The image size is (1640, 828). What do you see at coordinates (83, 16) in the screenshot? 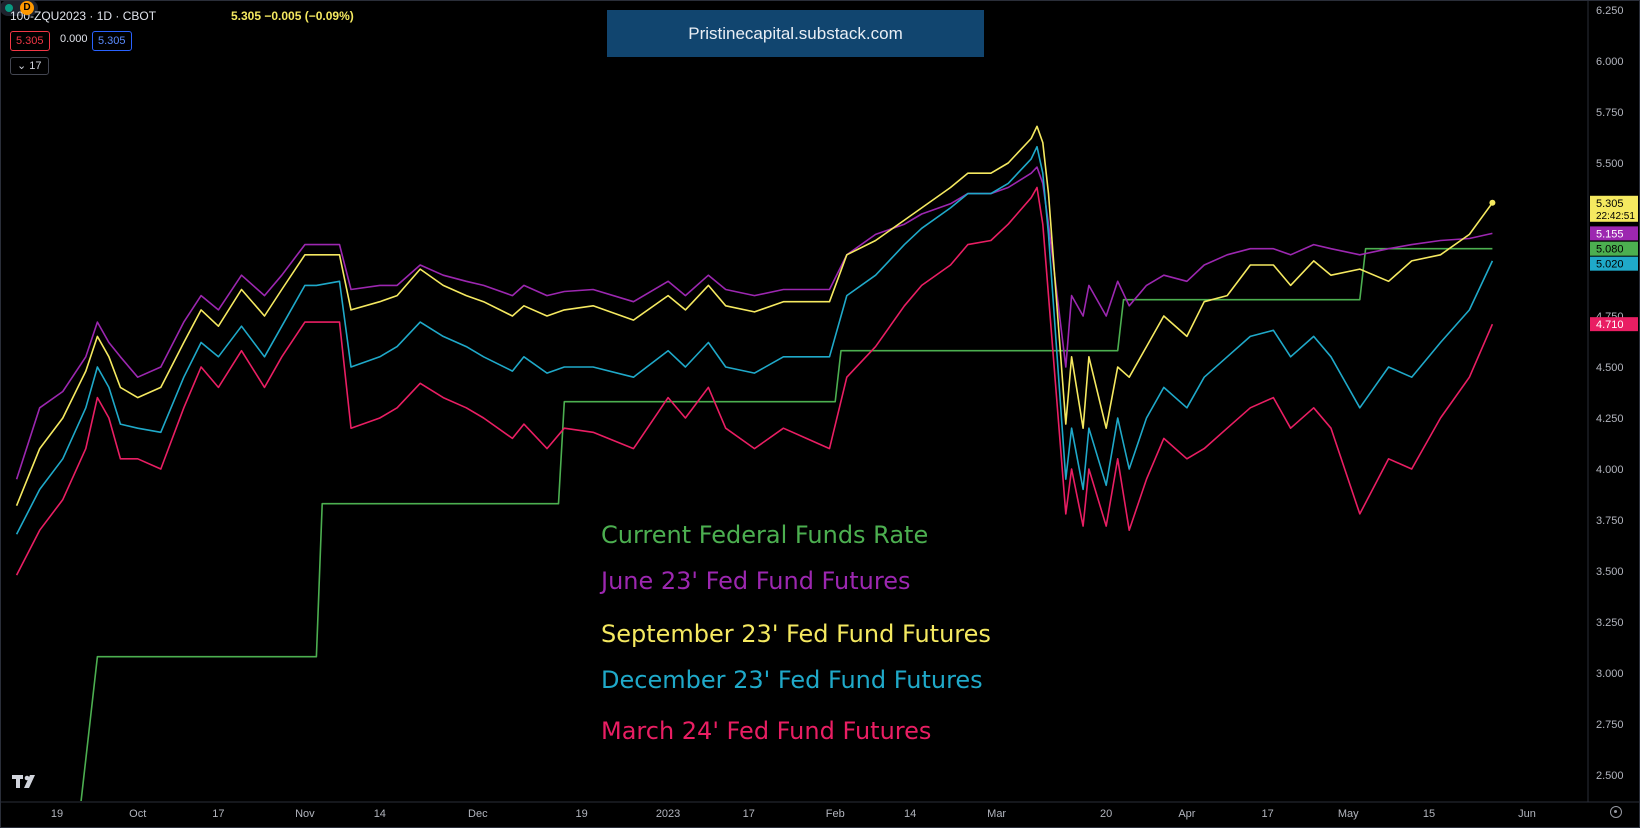
I see `symbol-title: 100-ZQU2023 · 1D · CBOT` at bounding box center [83, 16].